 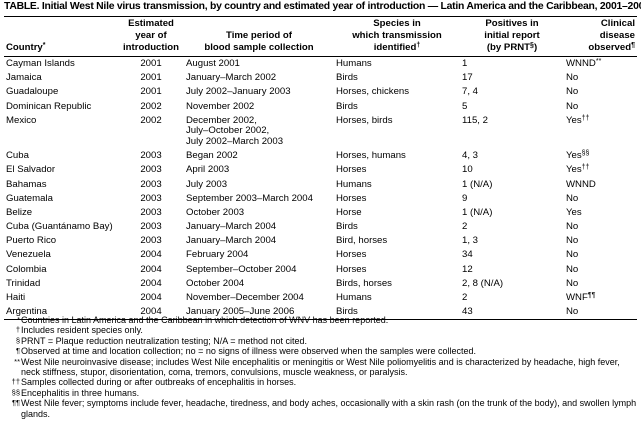 I want to click on header-cell: Species in which transmission identified†, so click(x=397, y=36).